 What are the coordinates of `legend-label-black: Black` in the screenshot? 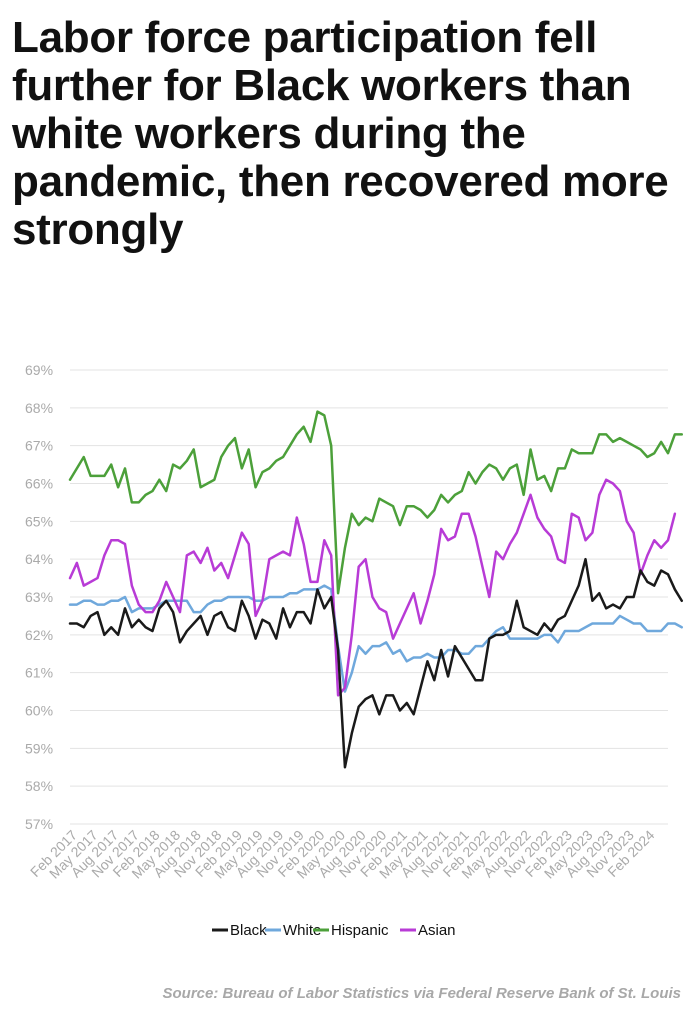 It's located at (248, 930).